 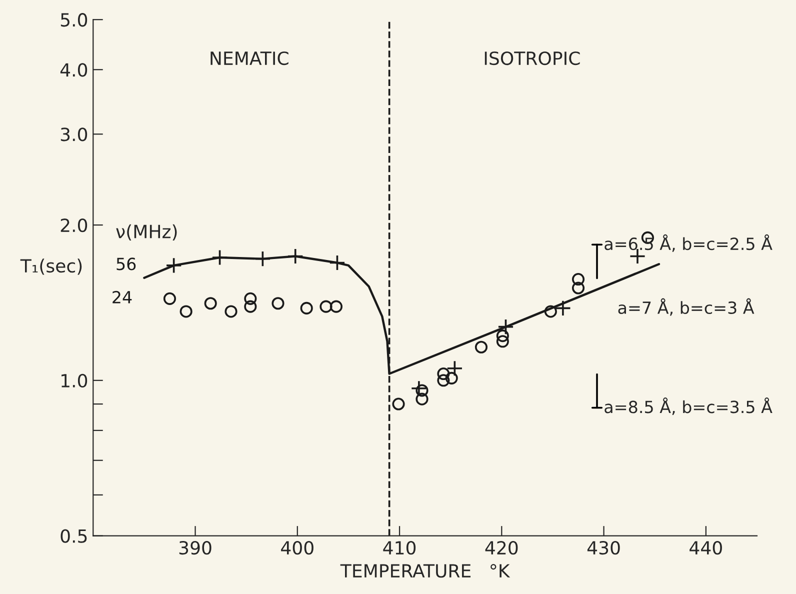 I want to click on annotation: a=7 Å, b=c=3 Å, so click(x=686, y=307).